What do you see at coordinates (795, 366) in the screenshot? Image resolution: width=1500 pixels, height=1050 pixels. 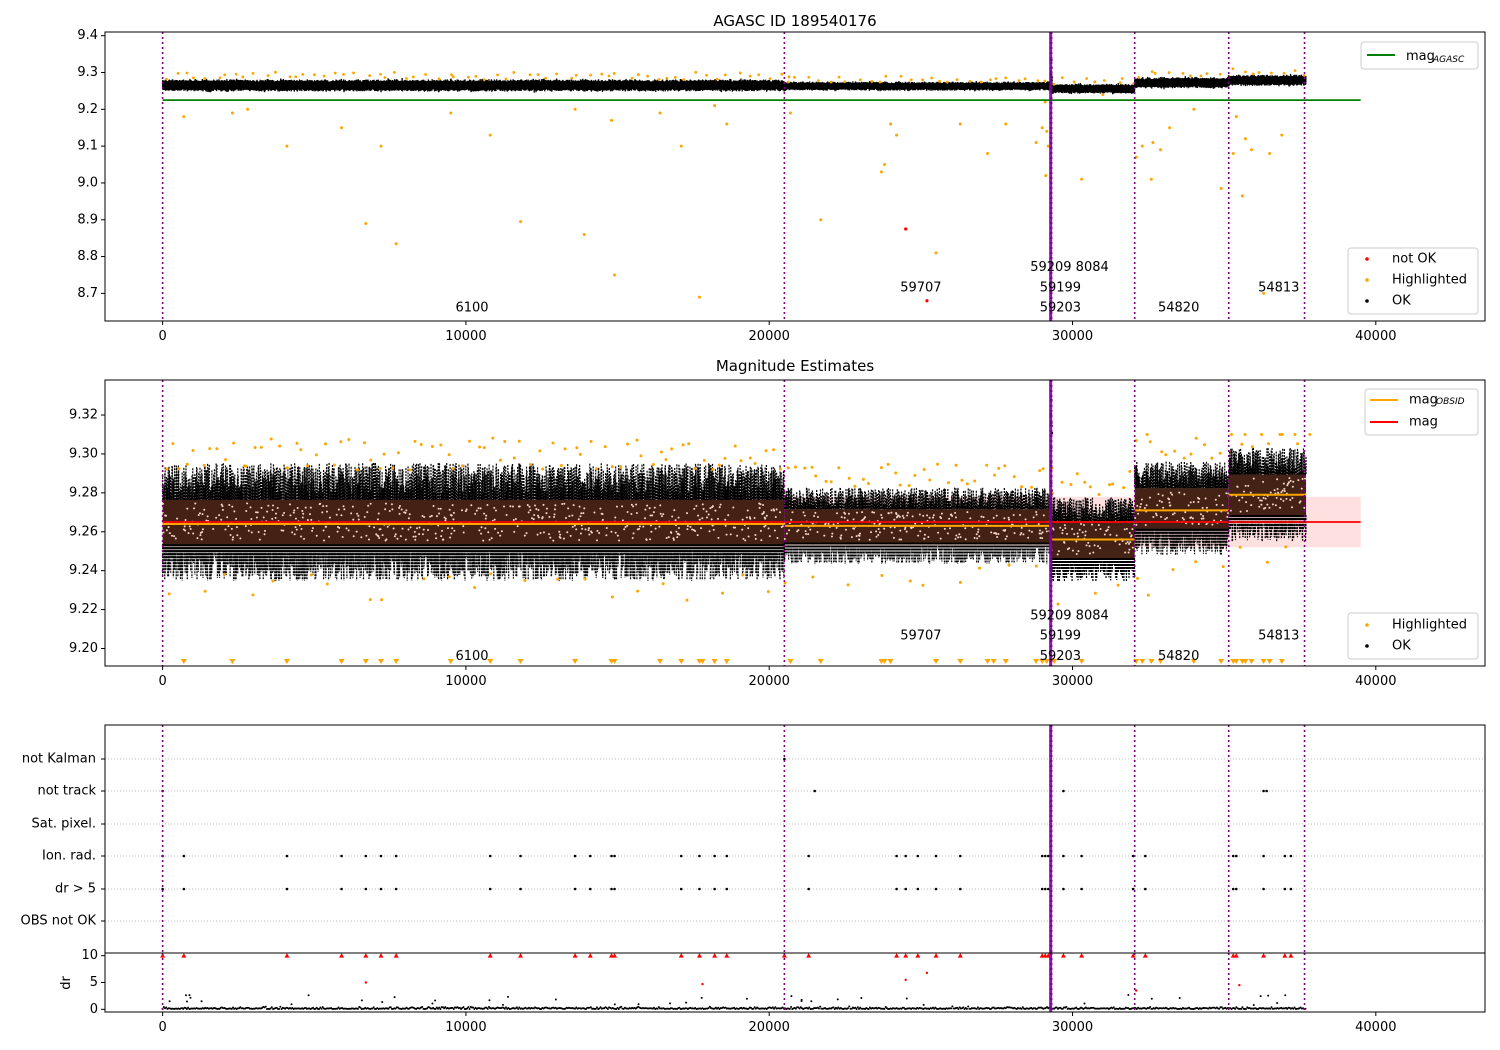 I see `subplot-title-magnitude-estimates: Magnitude Estimates` at bounding box center [795, 366].